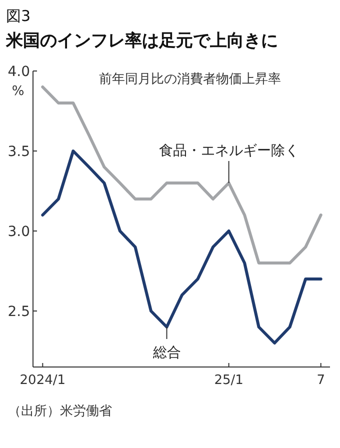 The height and width of the screenshot is (448, 340). What do you see at coordinates (320, 380) in the screenshot?
I see `x-tick-label: 7` at bounding box center [320, 380].